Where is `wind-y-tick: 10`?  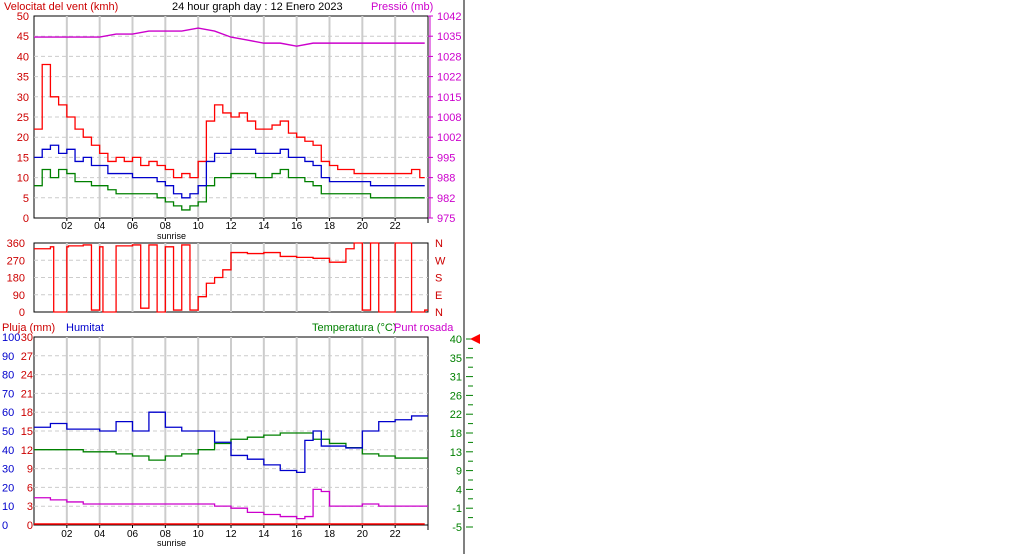
wind-y-tick: 10 is located at coordinates (23, 179).